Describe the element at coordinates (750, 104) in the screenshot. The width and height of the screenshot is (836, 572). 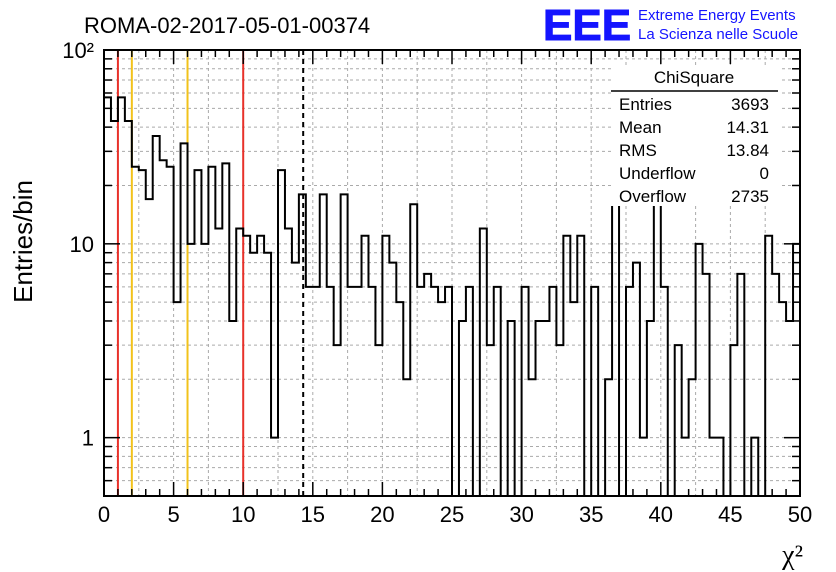
I see `stats-row-value: 3693` at that location.